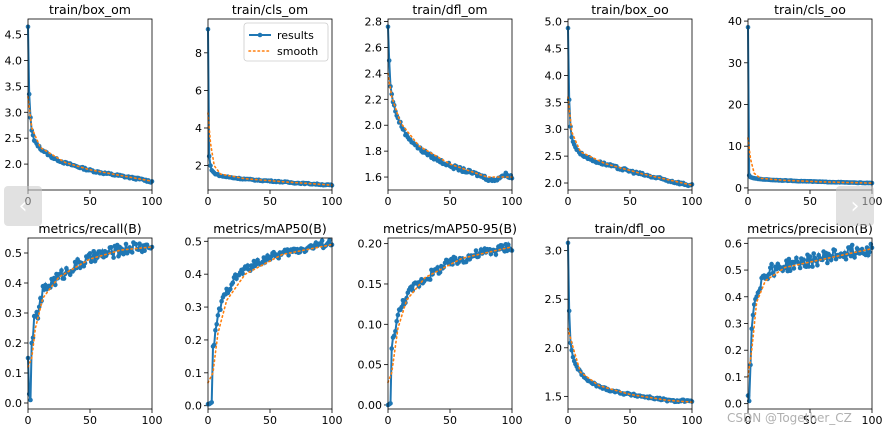 Image resolution: width=888 pixels, height=434 pixels. Describe the element at coordinates (198, 53) in the screenshot. I see `y-tick-label: 8` at that location.